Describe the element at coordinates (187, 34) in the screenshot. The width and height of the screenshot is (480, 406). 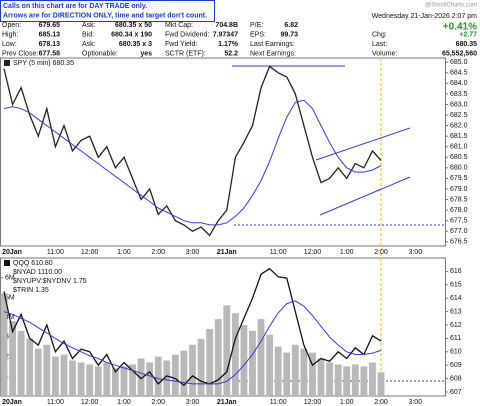
I see `field-label: Fwd Dividend:` at that location.